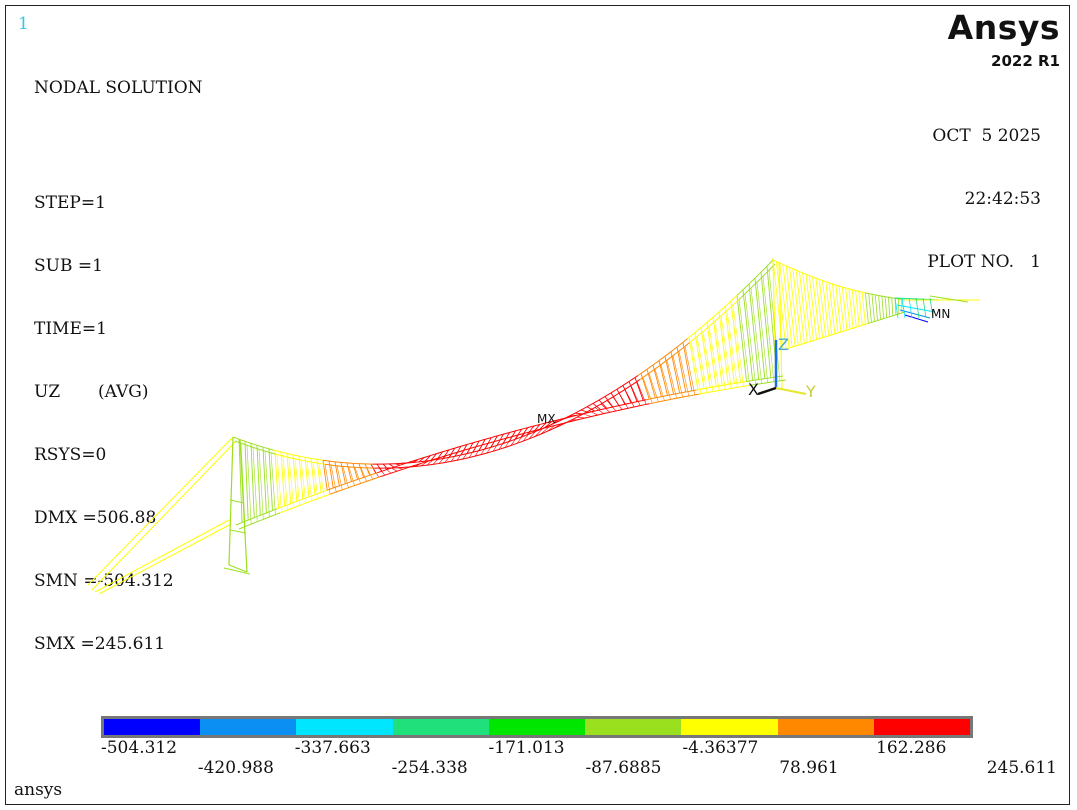 This screenshot has height=810, width=1077. I want to click on tower-leg, so click(231, 501).